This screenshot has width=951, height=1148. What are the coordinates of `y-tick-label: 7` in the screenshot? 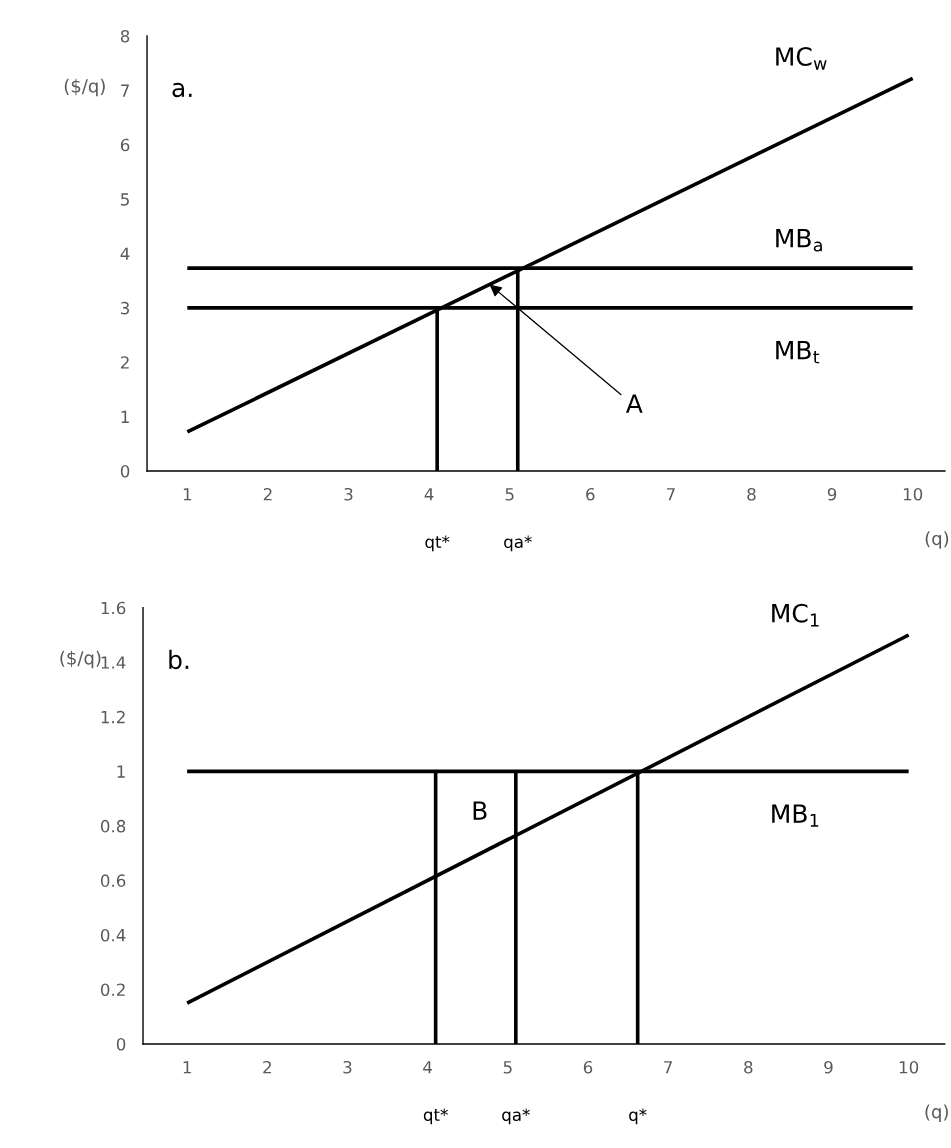 It's located at (125, 90).